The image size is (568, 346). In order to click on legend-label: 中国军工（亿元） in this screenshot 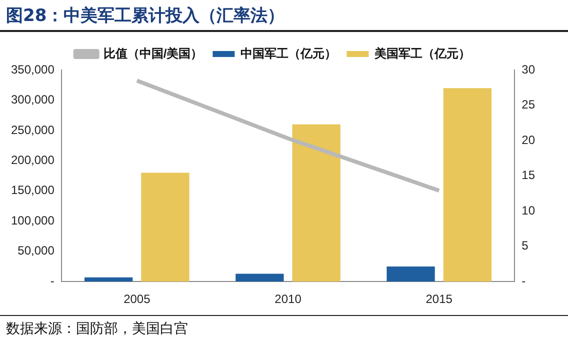, I will do `click(288, 53)`.